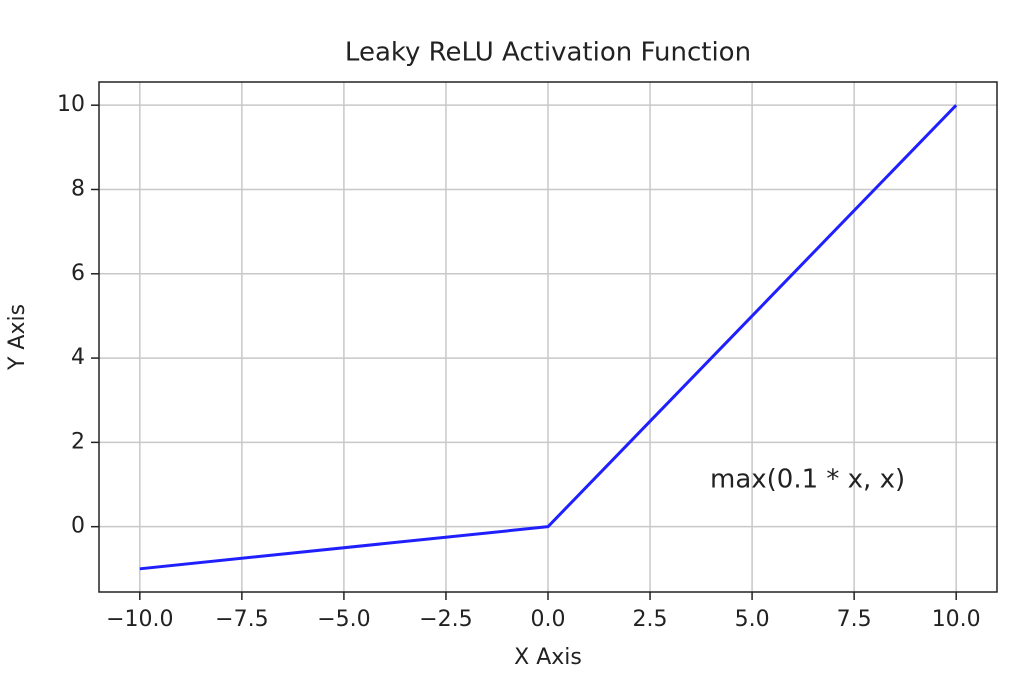 The image size is (1028, 685). I want to click on y-tick-label: 6, so click(78, 273).